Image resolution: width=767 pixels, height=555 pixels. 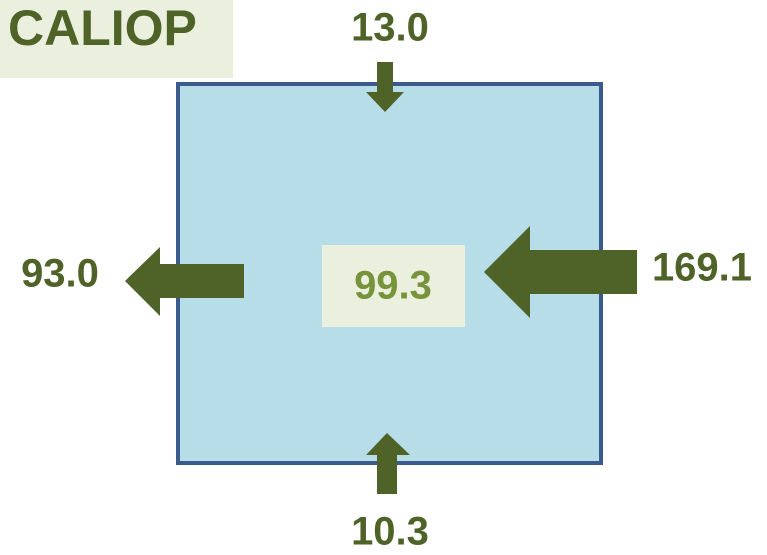 I want to click on flux-bottom: 10.3, so click(x=390, y=532).